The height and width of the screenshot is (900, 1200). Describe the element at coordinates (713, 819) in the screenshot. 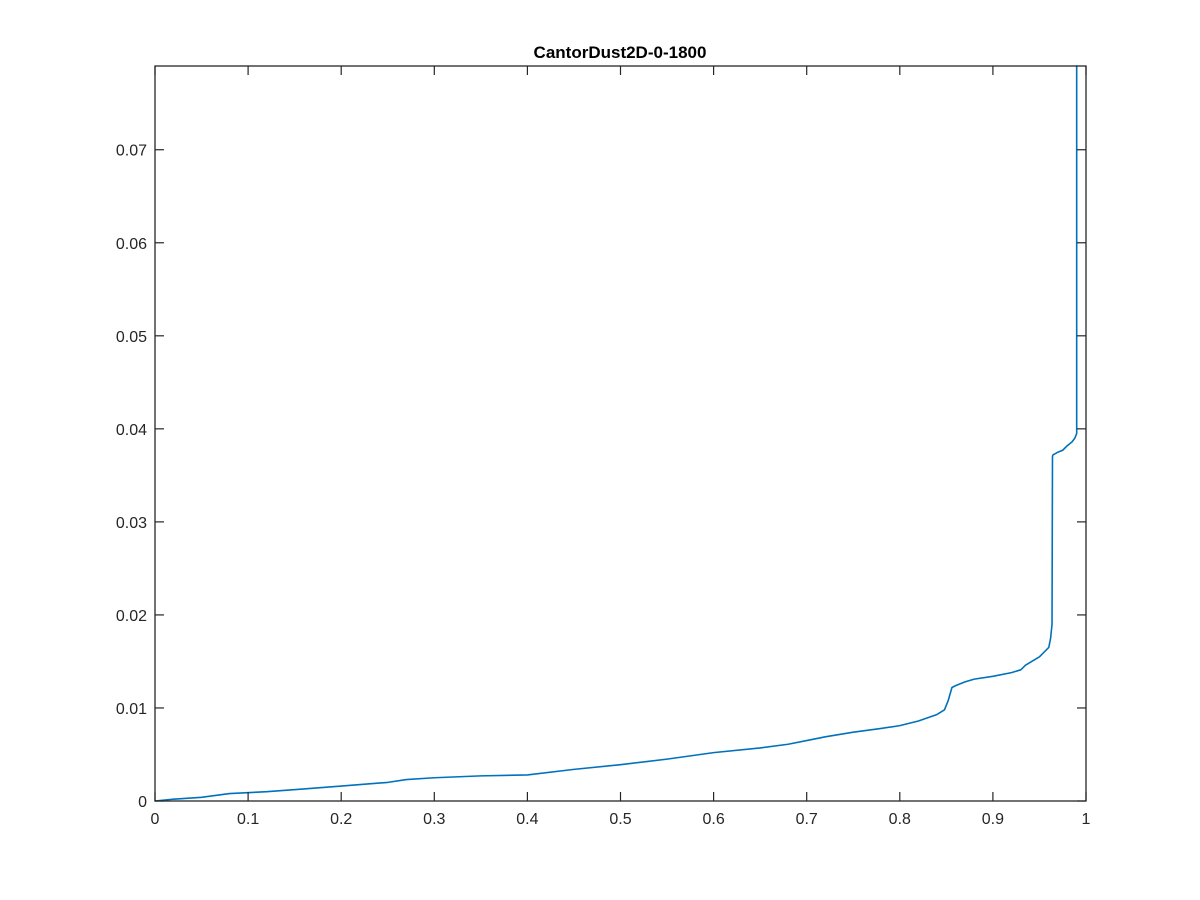

I see `x-tick-label: 0.6` at that location.